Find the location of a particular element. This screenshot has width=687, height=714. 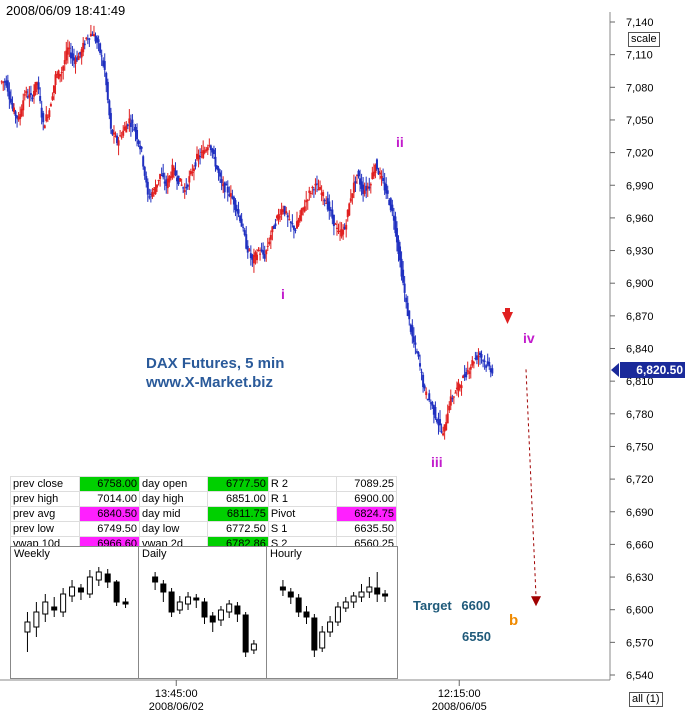

stat-value: 6749.50 is located at coordinates (109, 529).